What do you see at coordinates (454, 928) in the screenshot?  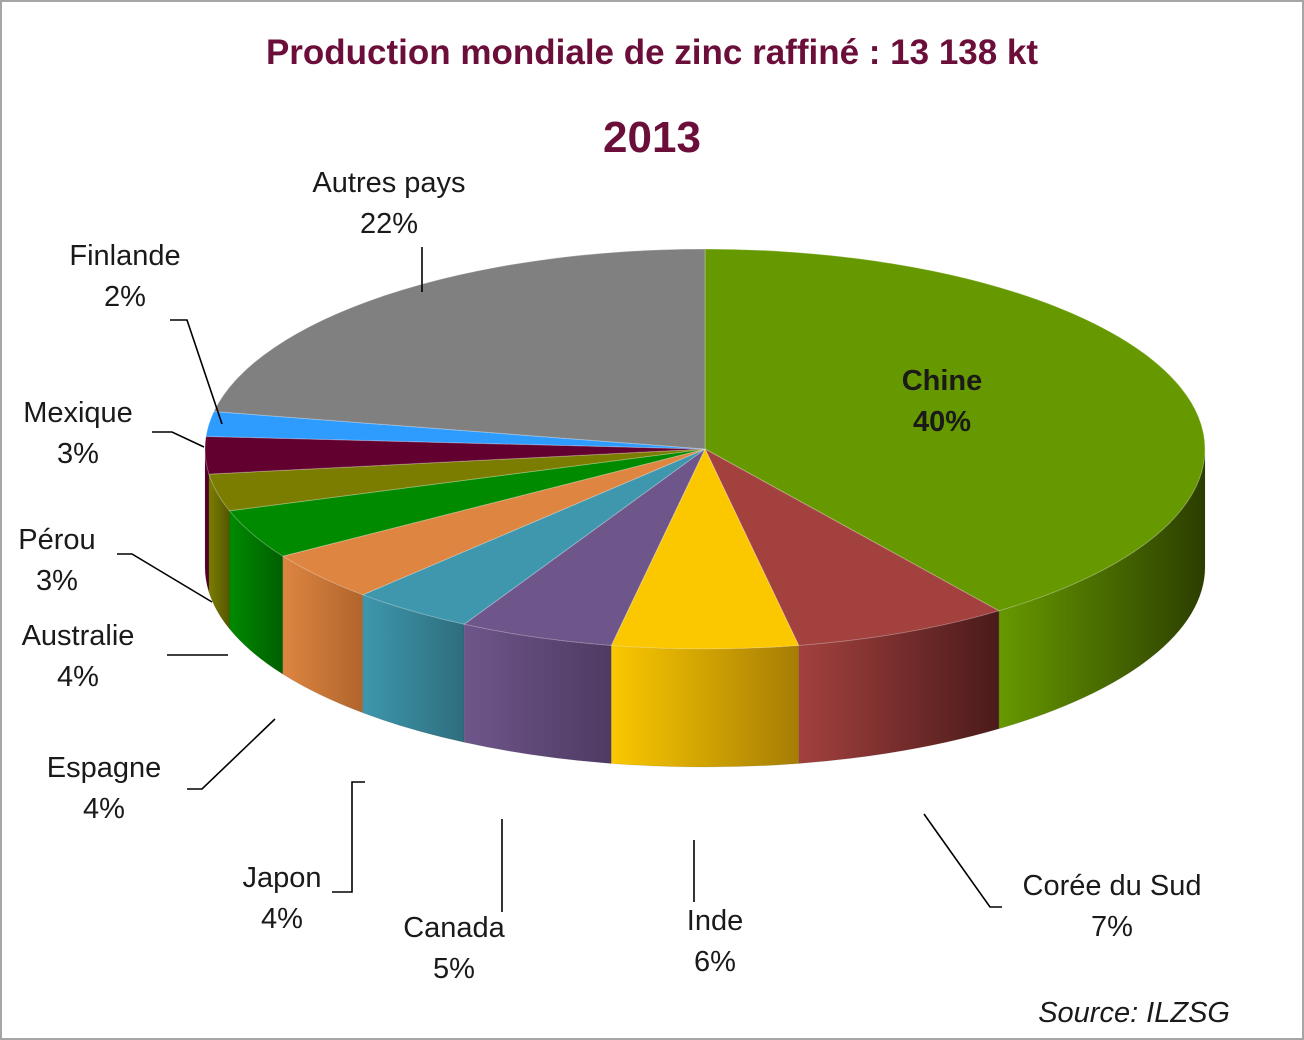 I see `slice-label-canada: Canada` at bounding box center [454, 928].